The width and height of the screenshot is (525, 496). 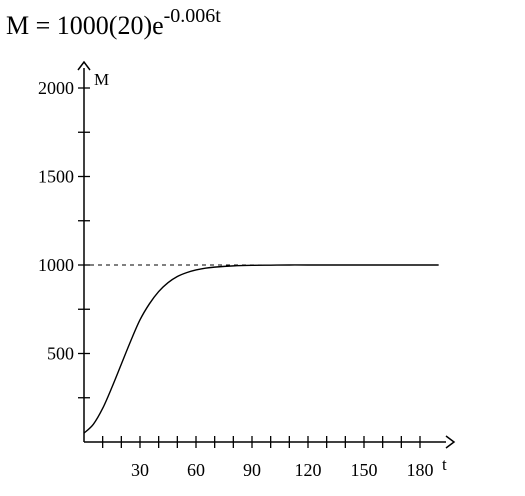 What do you see at coordinates (56, 177) in the screenshot?
I see `y-tick-label: 1500` at bounding box center [56, 177].